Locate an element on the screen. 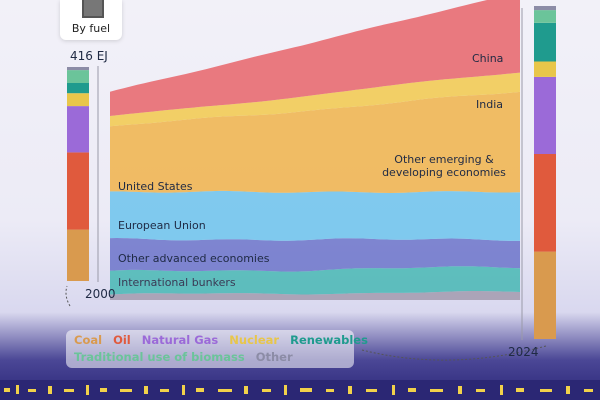  bar-2024-nuclear is located at coordinates (545, 69).